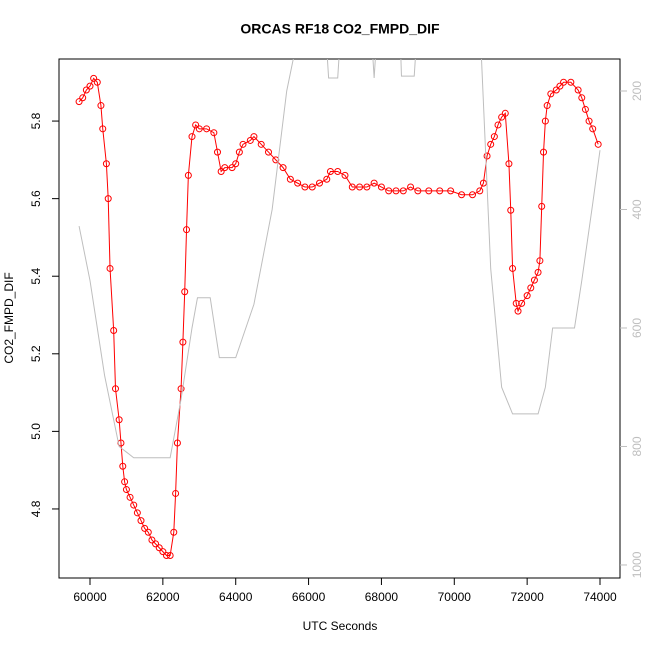 This screenshot has height=650, width=650. What do you see at coordinates (340, 626) in the screenshot?
I see `x-axis-label: UTC Seconds` at bounding box center [340, 626].